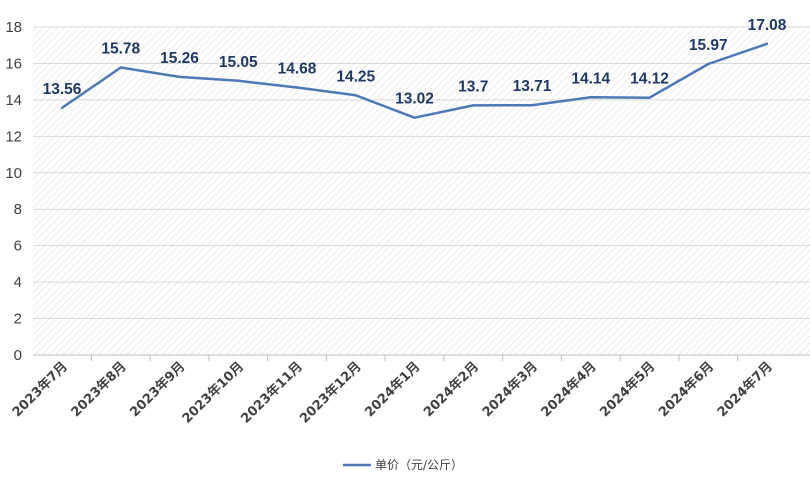 This screenshot has height=491, width=810. Describe the element at coordinates (13, 100) in the screenshot. I see `y-tick-label: 14` at that location.